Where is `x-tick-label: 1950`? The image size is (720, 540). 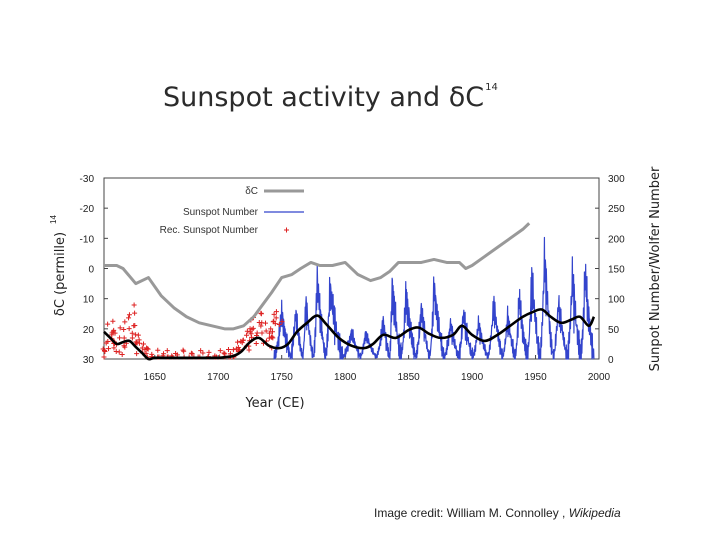 x-tick-label: 1950 is located at coordinates (535, 377).